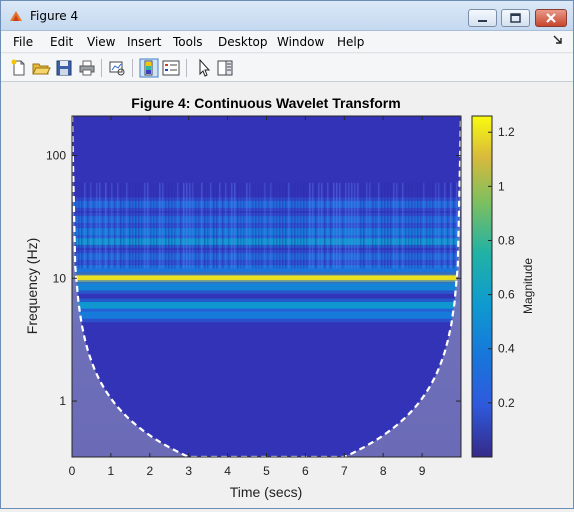 The image size is (574, 512). Describe the element at coordinates (301, 42) in the screenshot. I see `menu-window: Window` at that location.